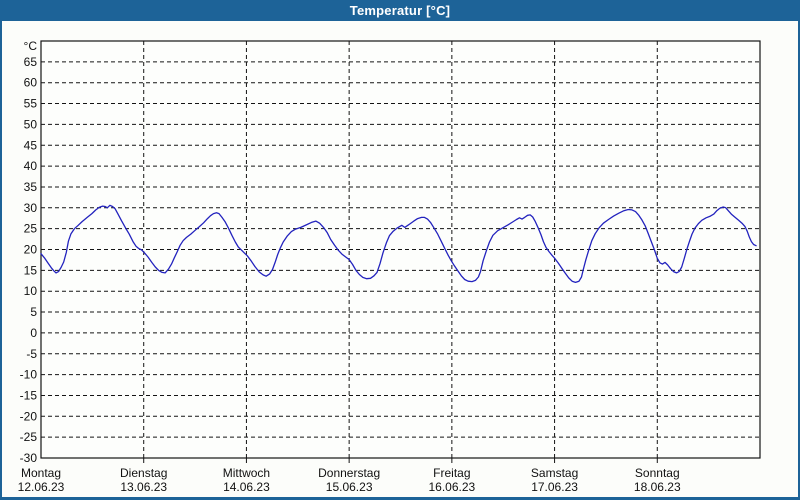  I want to click on x-axis-day-label: Sonntag, so click(657, 473).